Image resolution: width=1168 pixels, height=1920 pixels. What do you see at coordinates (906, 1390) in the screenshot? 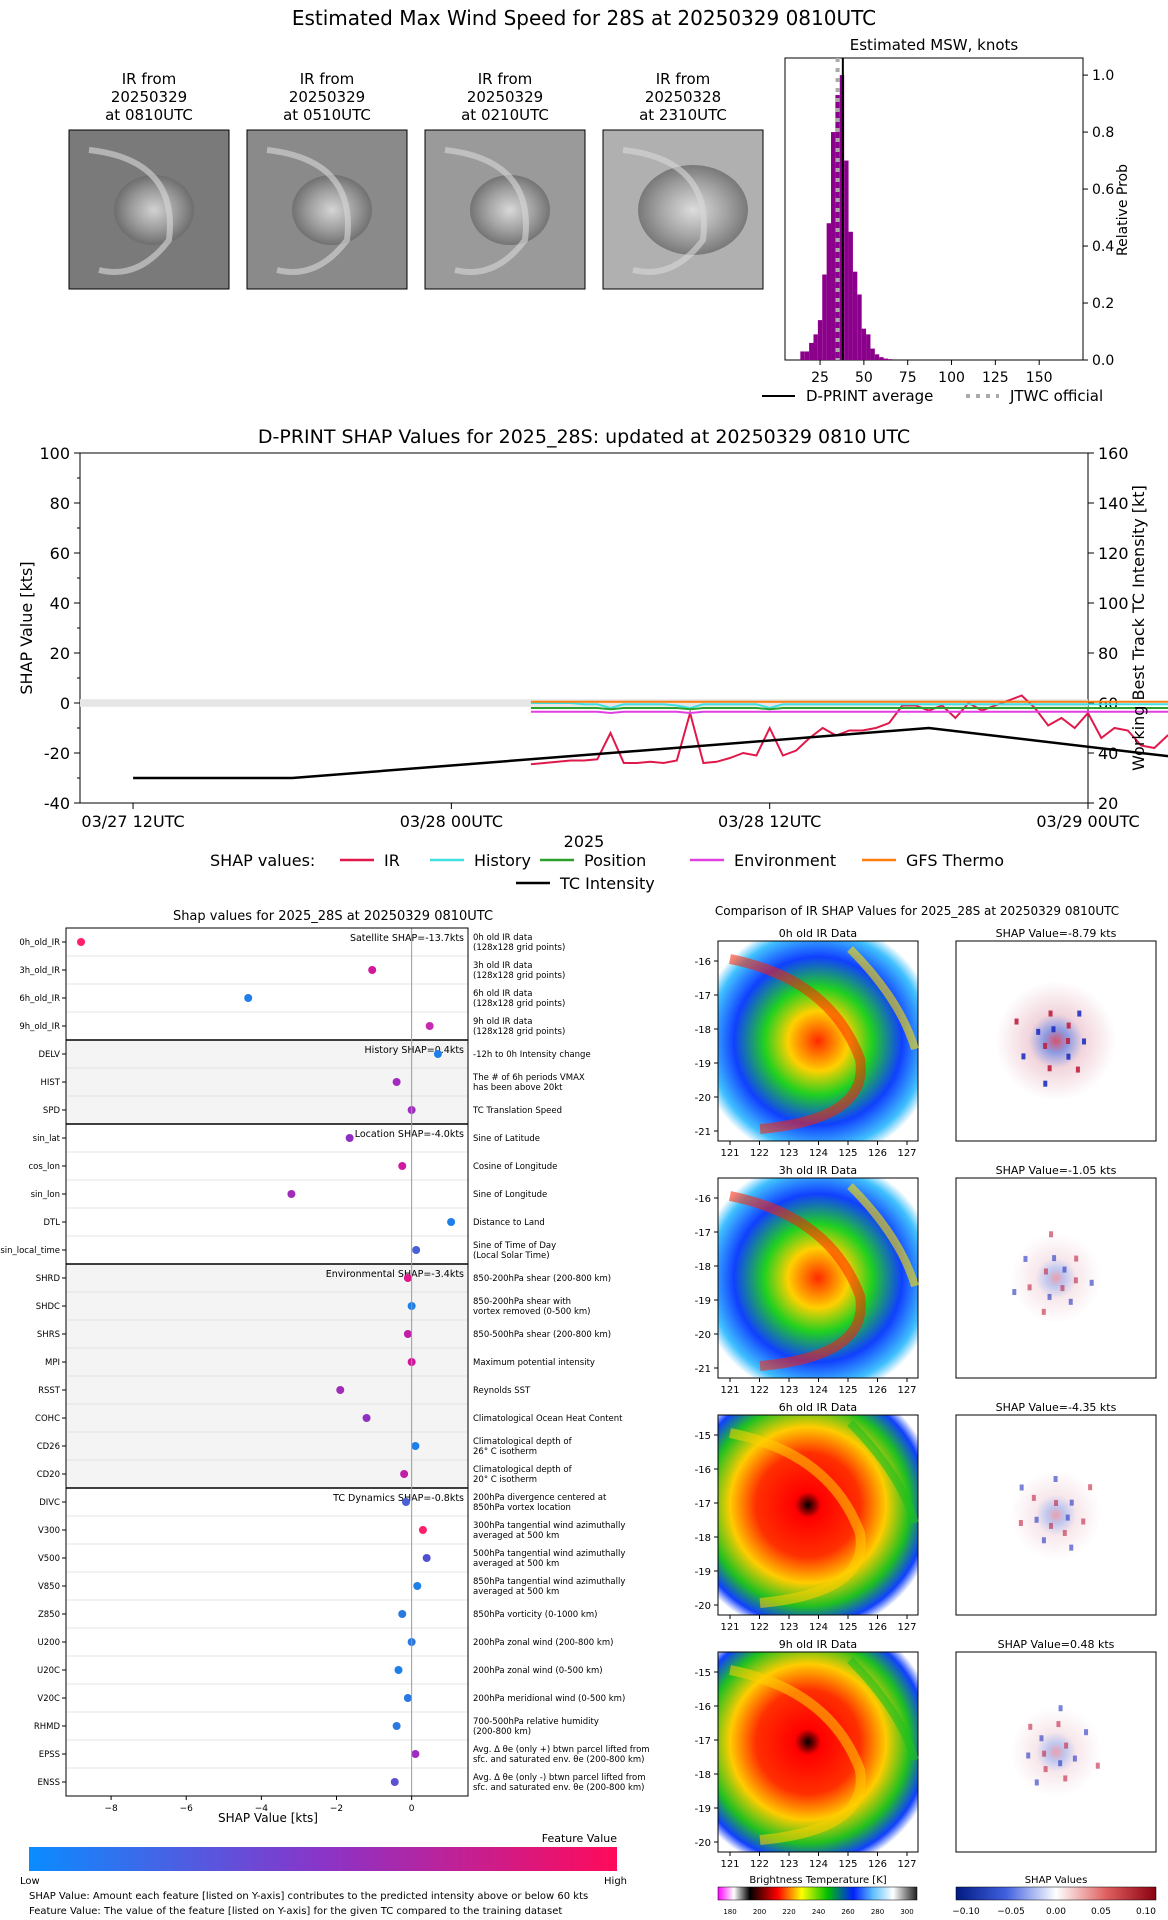
I see `ir-panel-xtick-label: 127` at bounding box center [906, 1390].